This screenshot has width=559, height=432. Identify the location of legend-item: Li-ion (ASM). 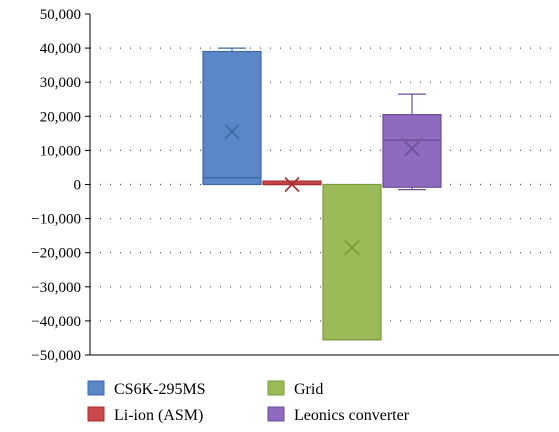
(145, 415).